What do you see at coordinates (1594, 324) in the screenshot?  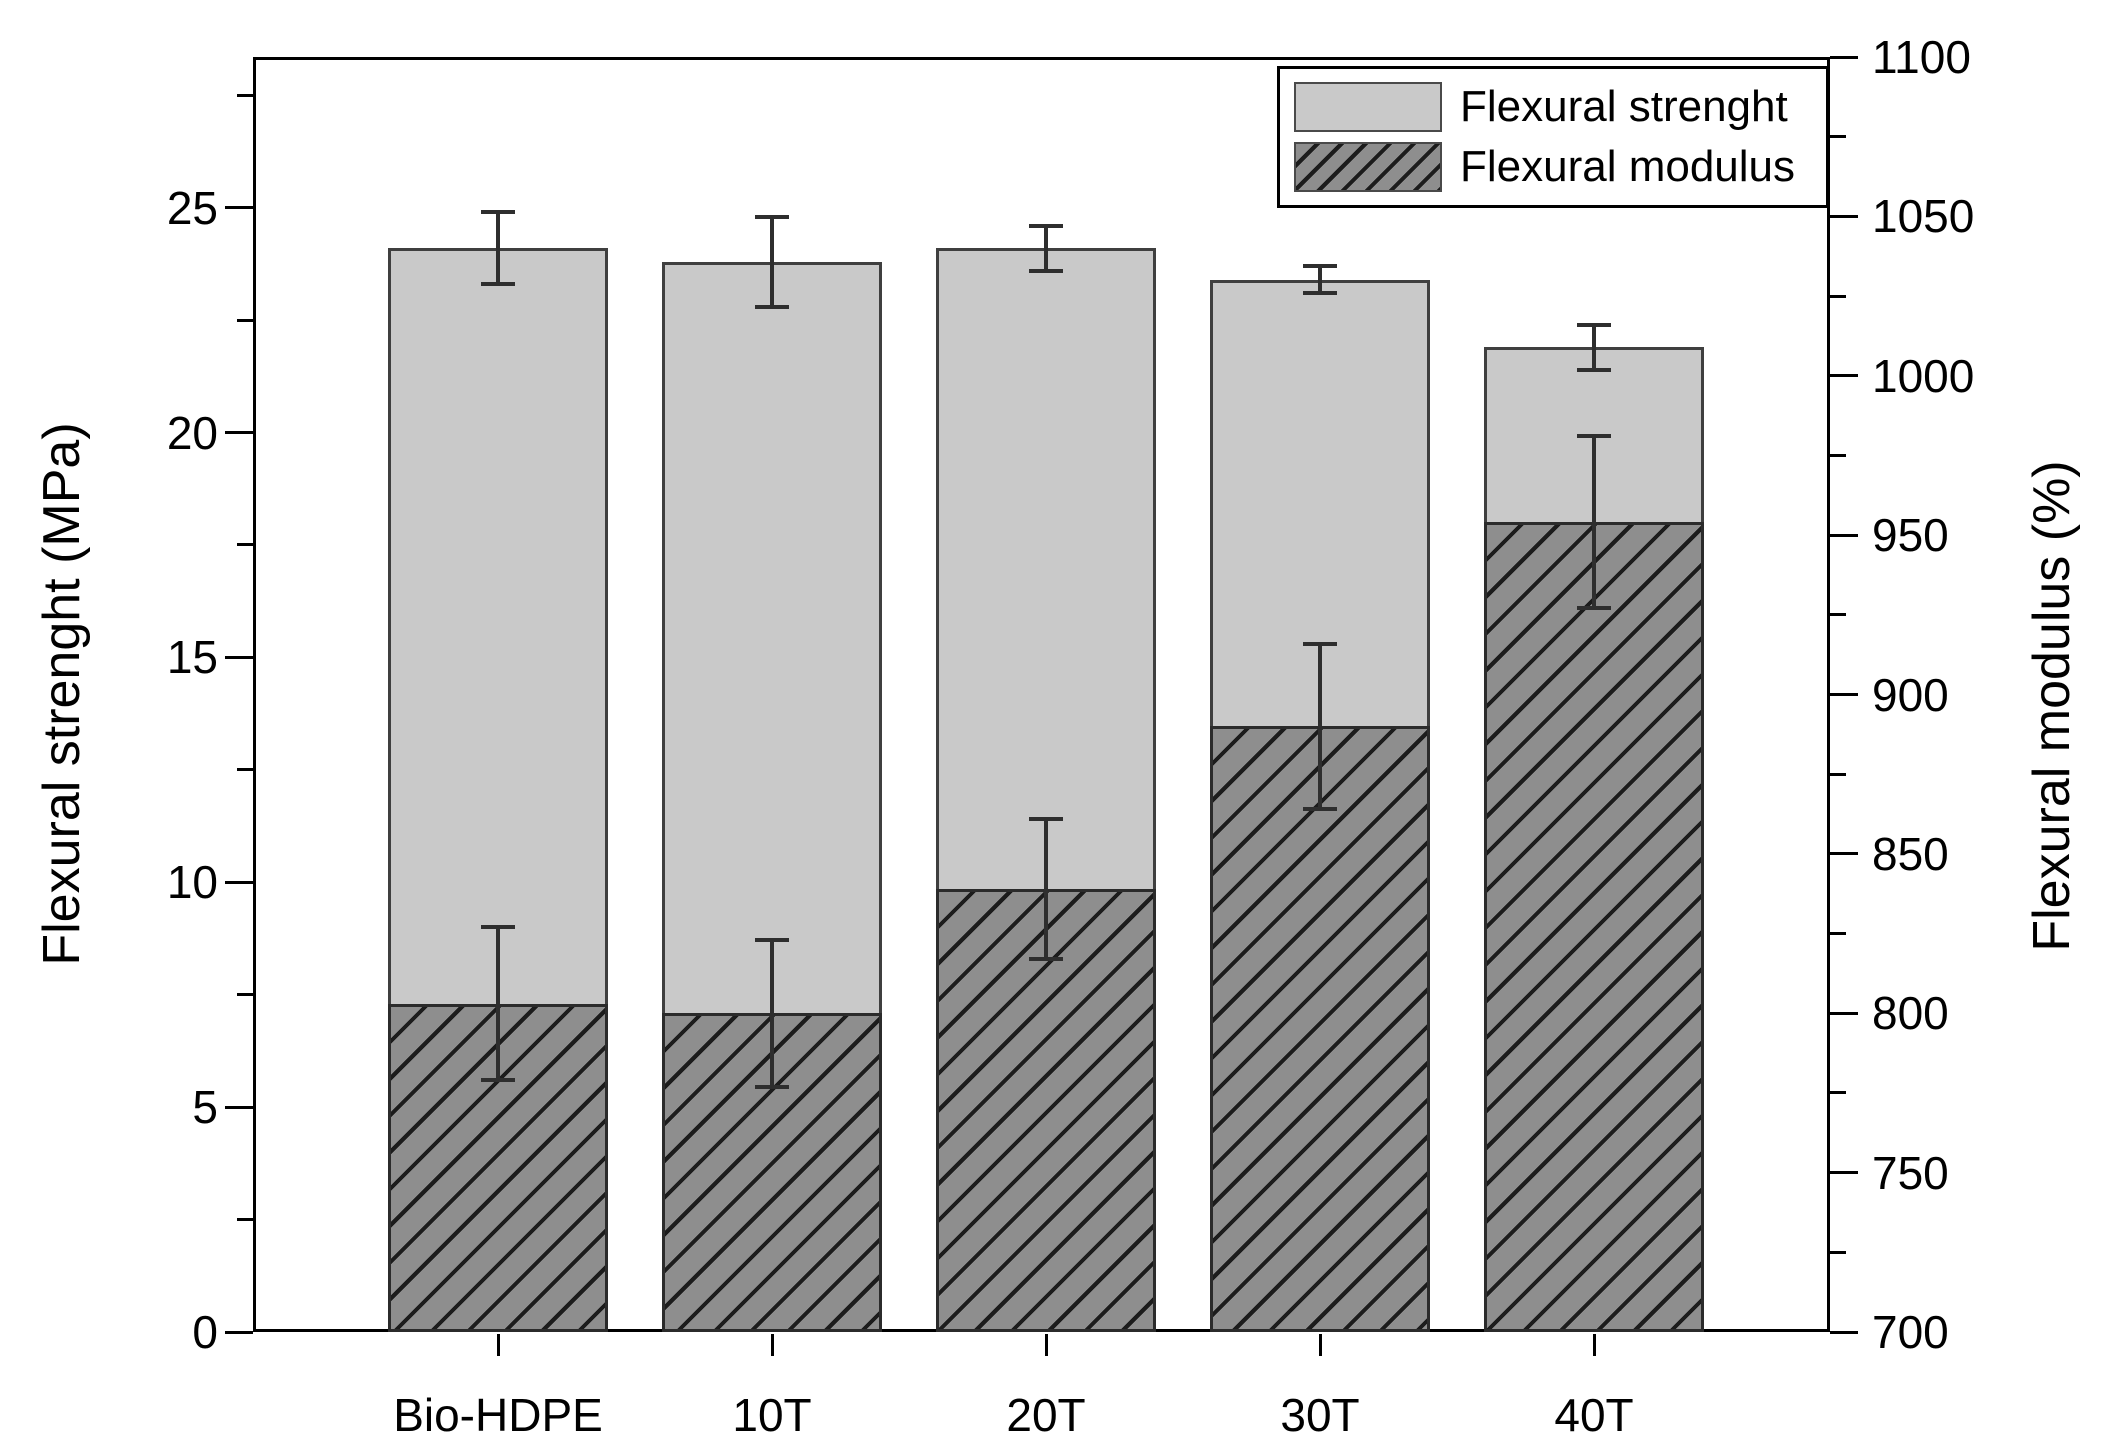 I see `errorbar-strength-40T-cap-top` at bounding box center [1594, 324].